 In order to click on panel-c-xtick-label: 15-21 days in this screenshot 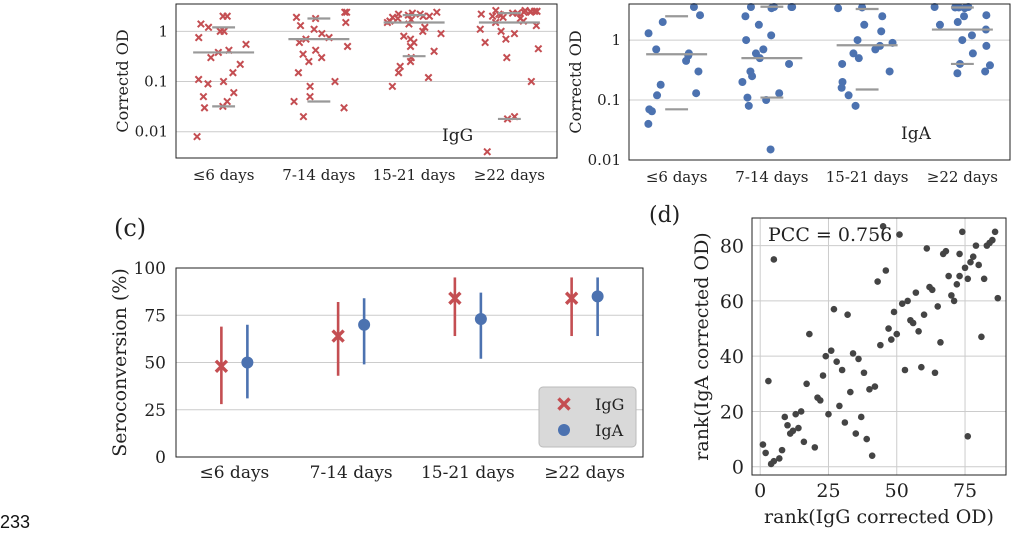, I will do `click(468, 473)`.